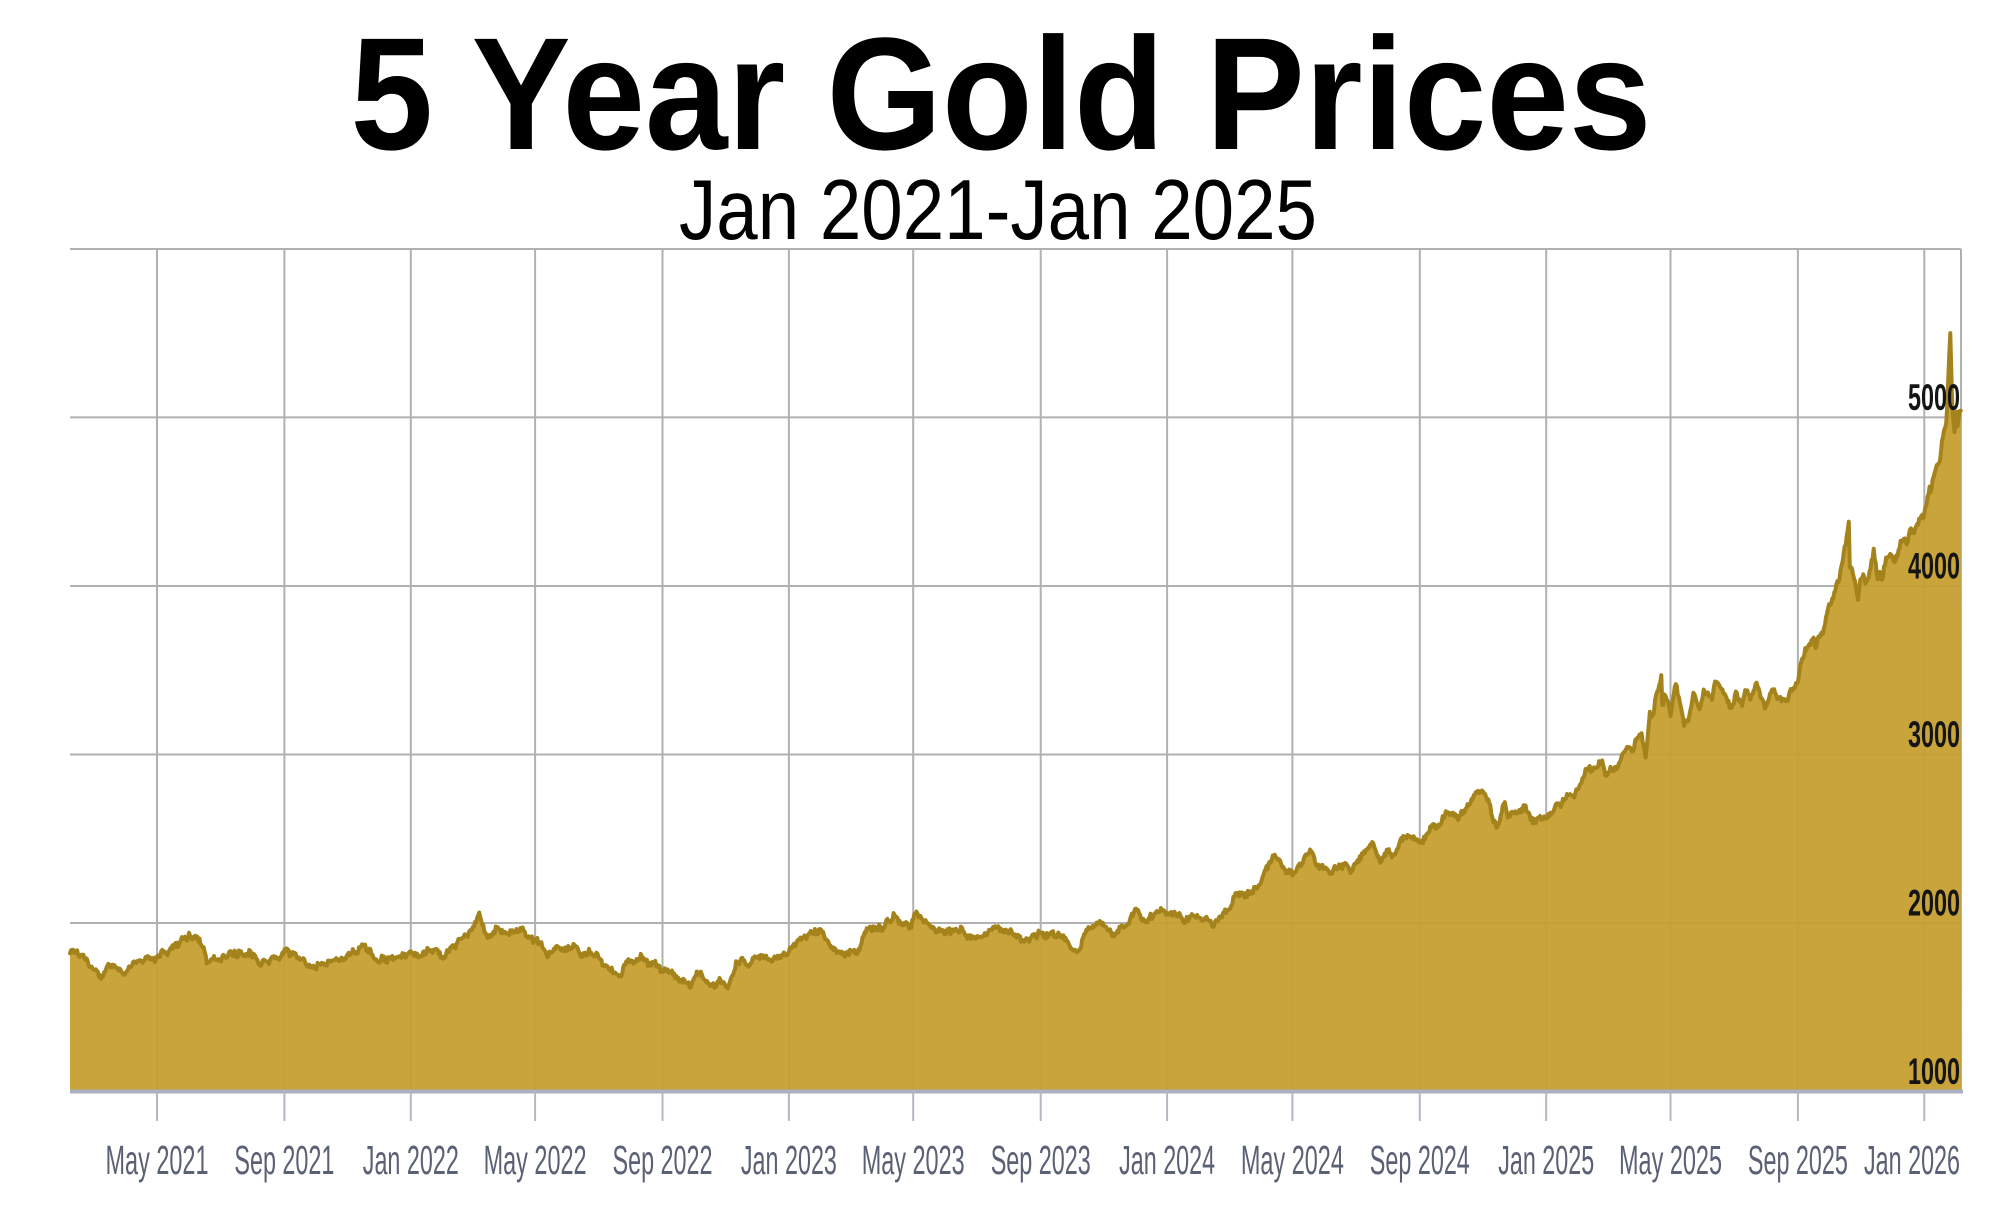  Describe the element at coordinates (284, 1160) in the screenshot. I see `svg-text: Sep 2021` at that location.